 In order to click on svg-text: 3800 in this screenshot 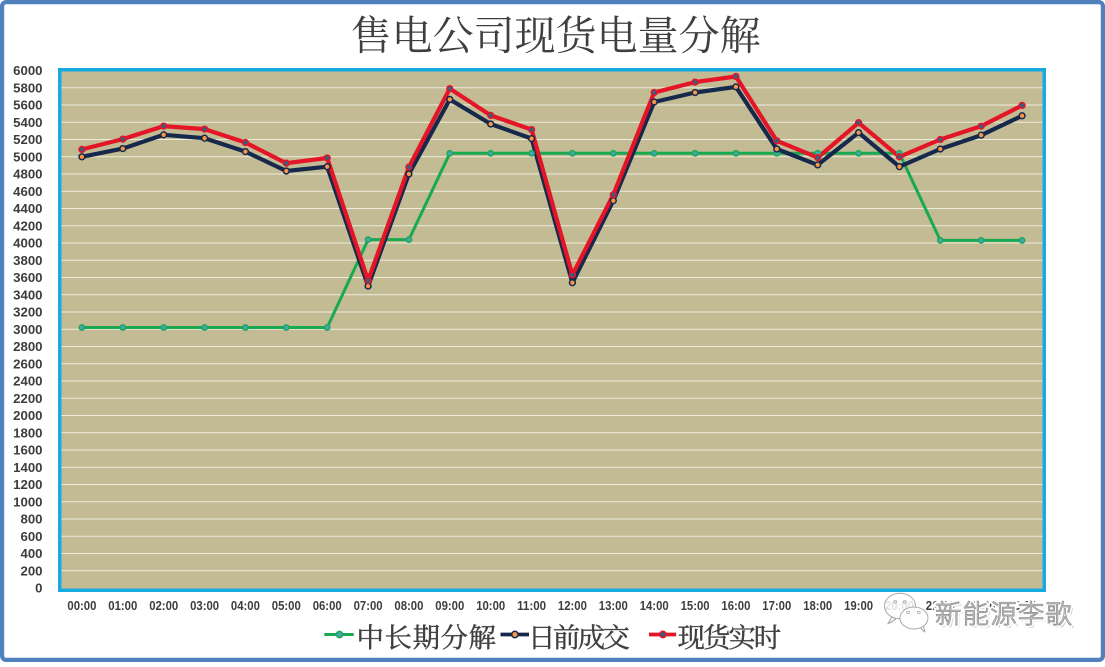, I will do `click(27, 260)`.